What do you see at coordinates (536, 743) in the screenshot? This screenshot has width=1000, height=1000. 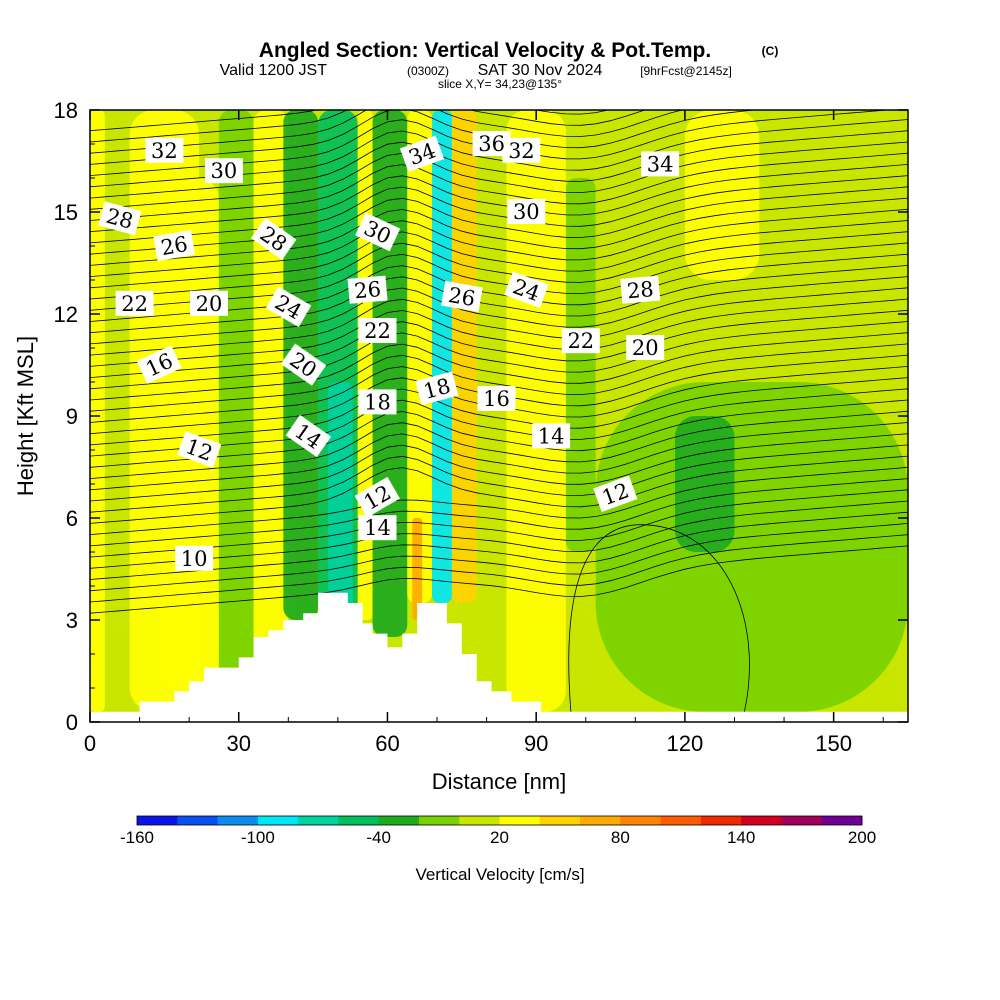 I see `x-tick-label: 90` at bounding box center [536, 743].